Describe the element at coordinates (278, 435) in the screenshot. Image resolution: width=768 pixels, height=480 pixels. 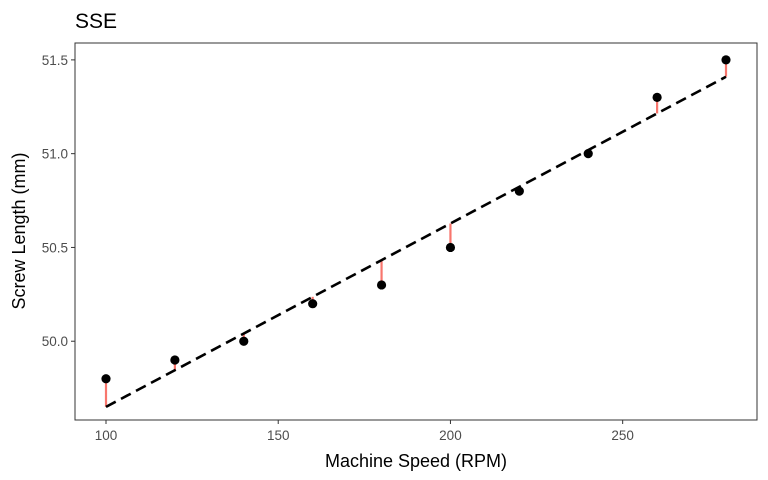
I see `x-tick-label: 150` at that location.